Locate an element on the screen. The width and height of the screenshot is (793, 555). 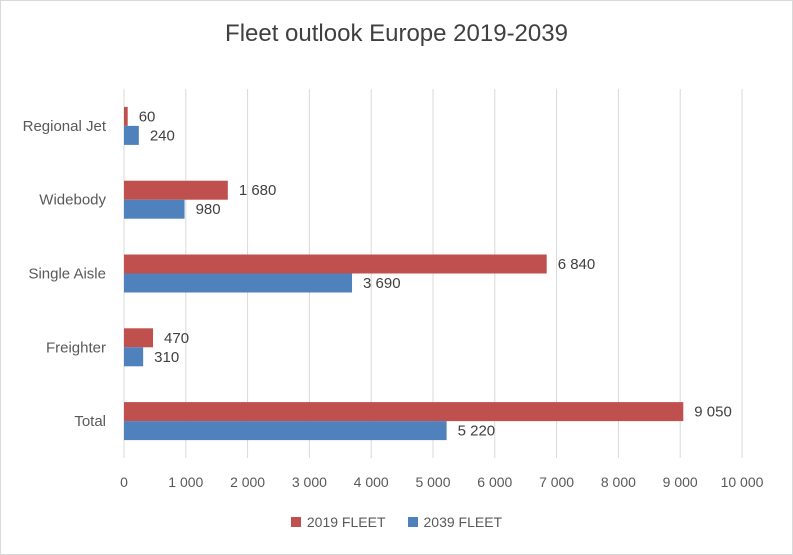
data-label: 240 is located at coordinates (162, 135).